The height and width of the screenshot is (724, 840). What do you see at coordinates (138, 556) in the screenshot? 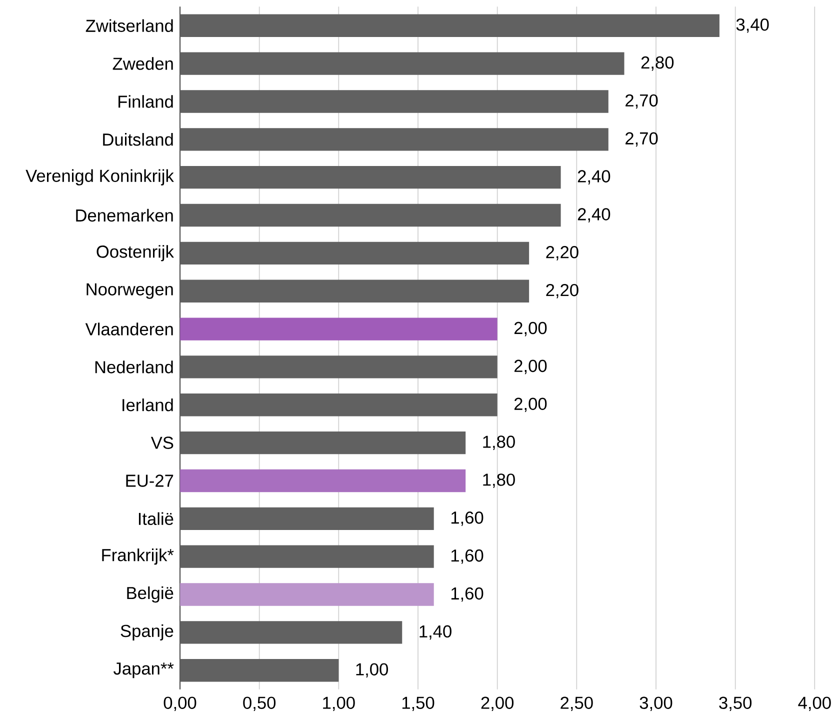
I see `y-tick-label: Frankrijk*` at bounding box center [138, 556].